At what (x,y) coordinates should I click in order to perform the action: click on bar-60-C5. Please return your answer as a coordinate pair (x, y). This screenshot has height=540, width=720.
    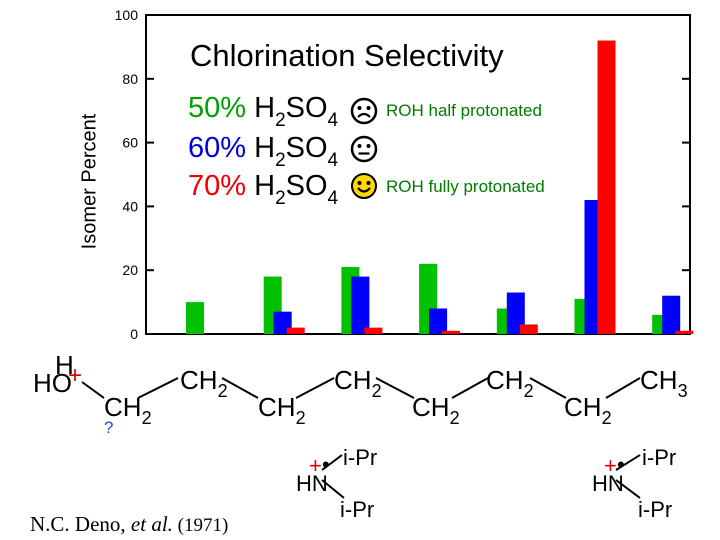
    Looking at the image, I should click on (515, 313).